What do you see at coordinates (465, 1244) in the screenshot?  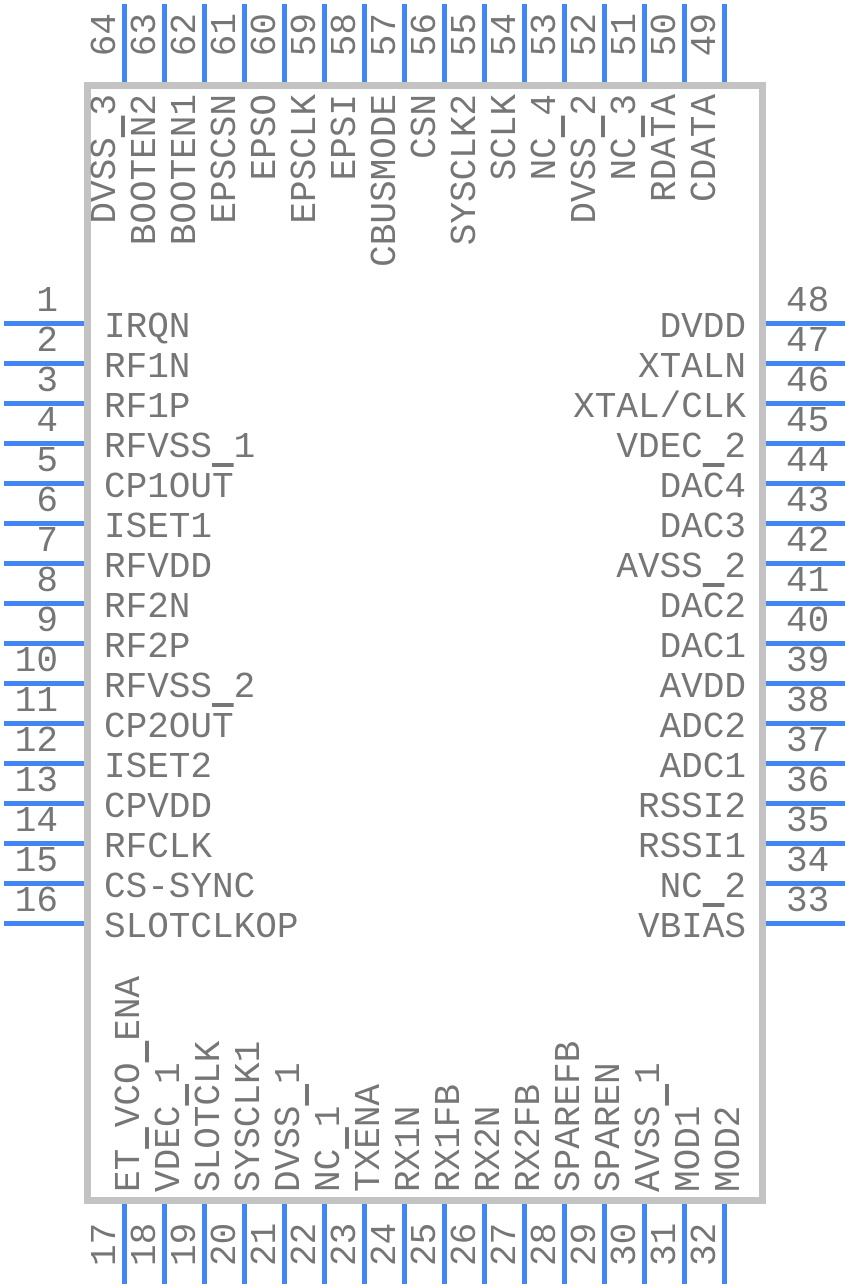 I see `pin-26-number: 26` at bounding box center [465, 1244].